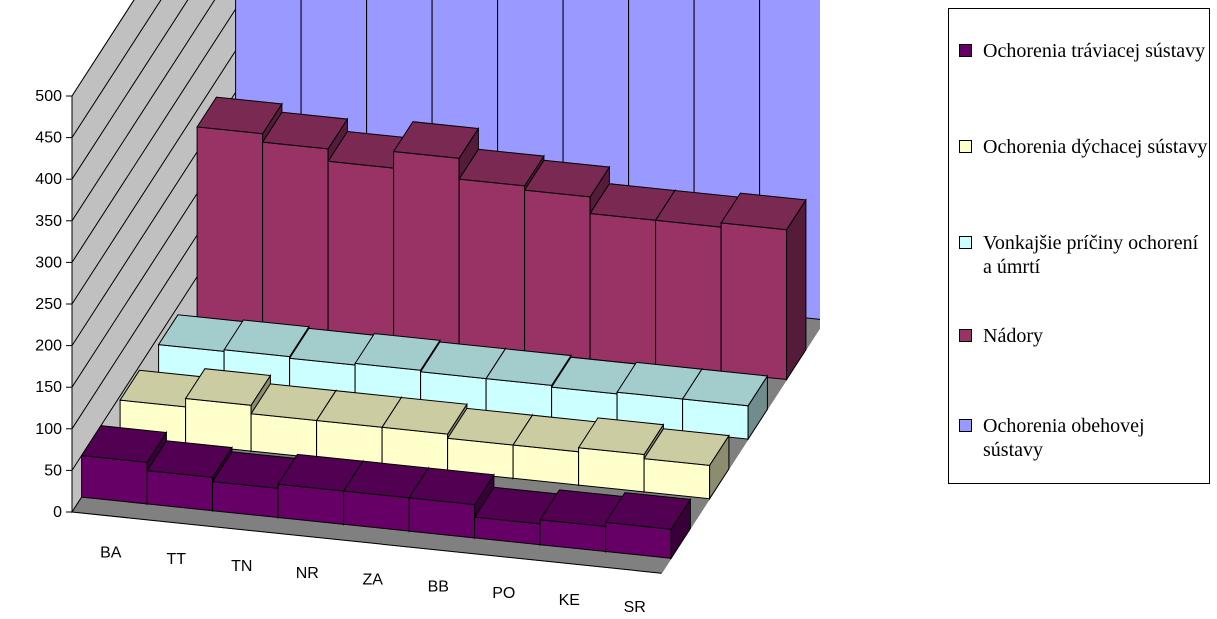  Describe the element at coordinates (48, 262) in the screenshot. I see `y-tick-label: 300` at that location.